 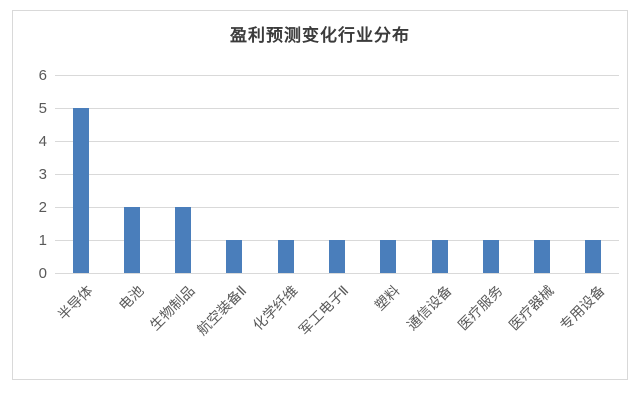 I want to click on bar-塑料, so click(x=388, y=256).